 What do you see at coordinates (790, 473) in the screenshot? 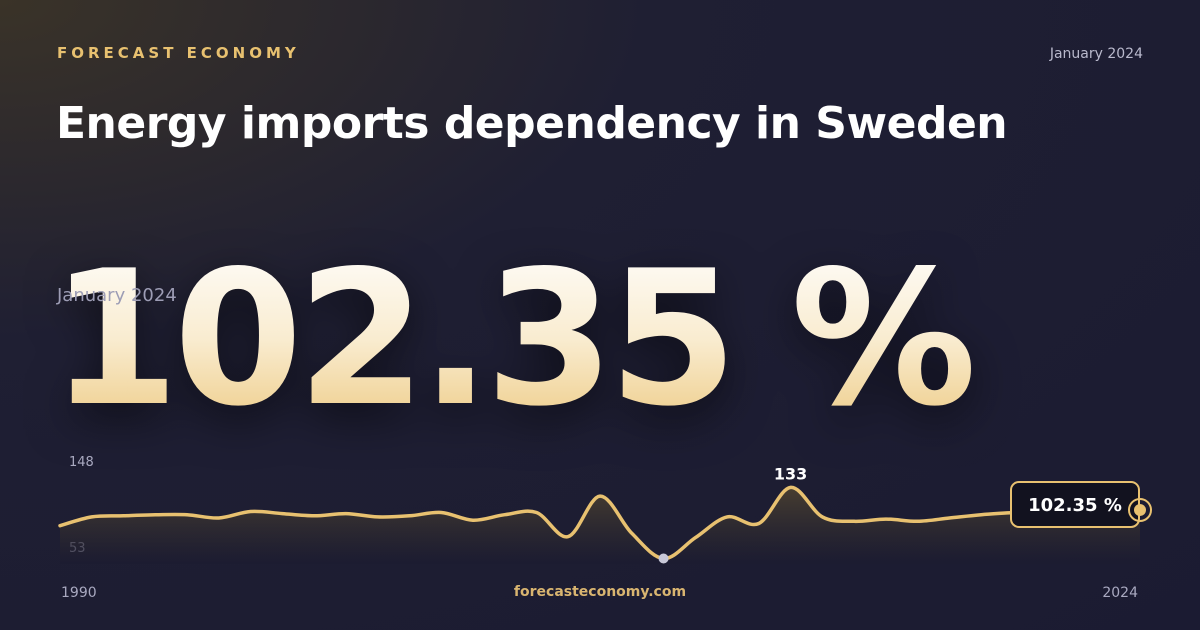
I see `max-value-label: 133` at bounding box center [790, 473].